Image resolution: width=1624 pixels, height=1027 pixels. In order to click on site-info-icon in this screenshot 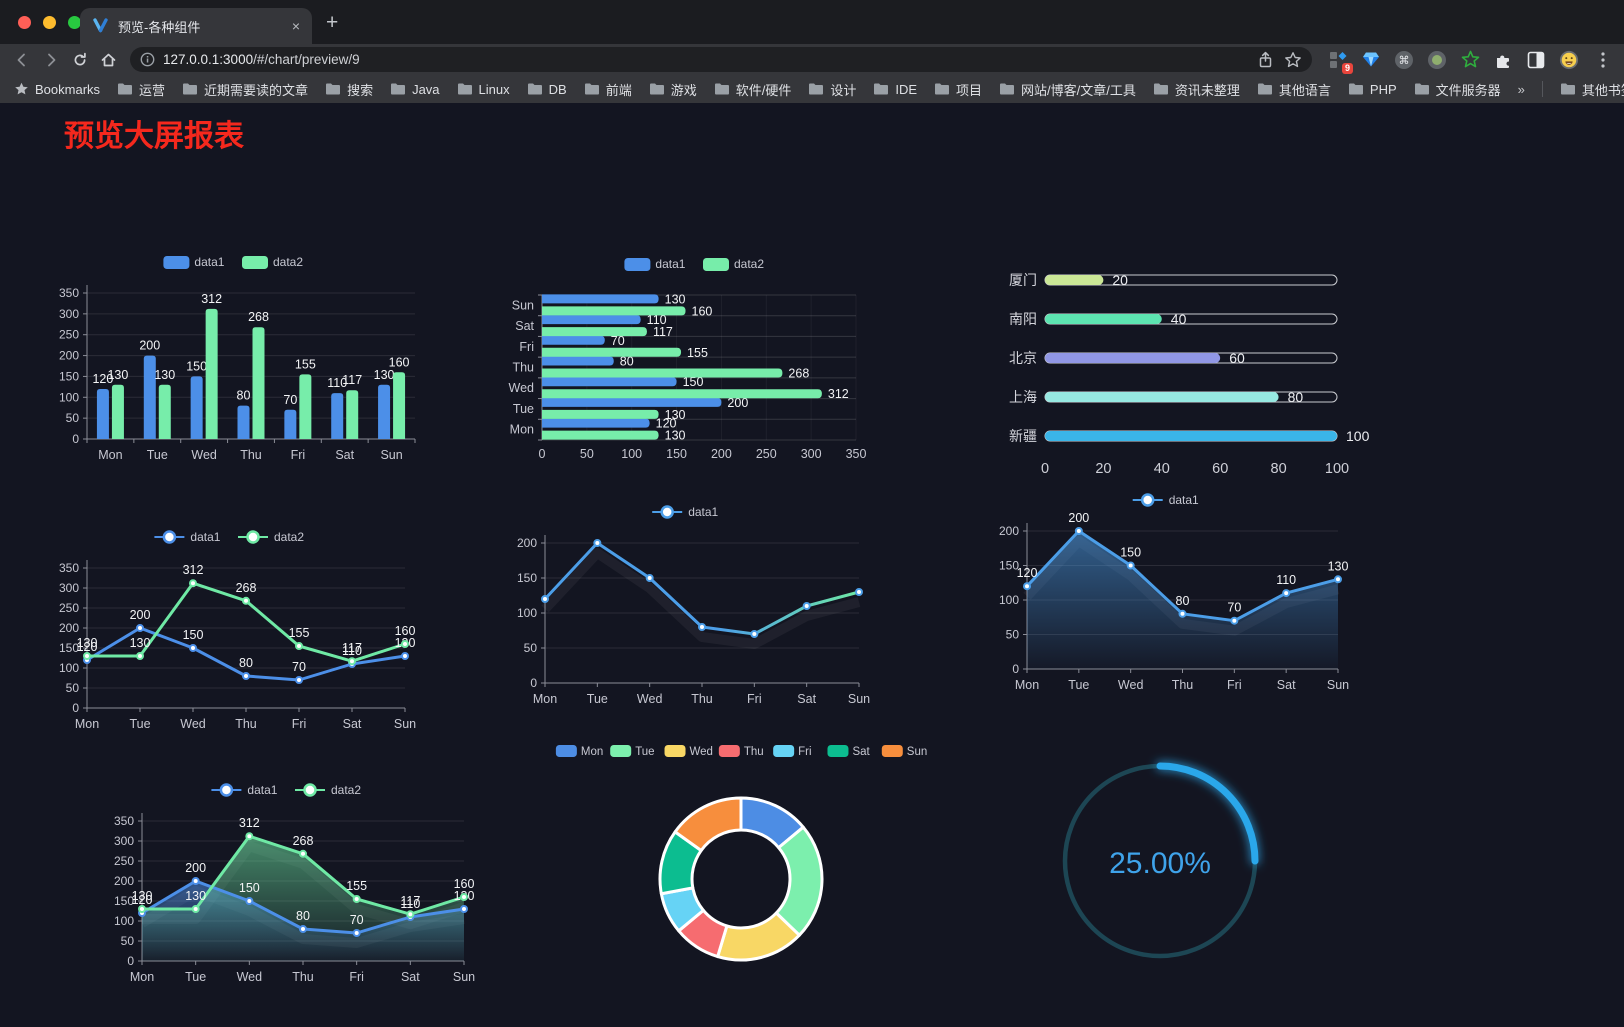, I will do `click(147, 59)`.